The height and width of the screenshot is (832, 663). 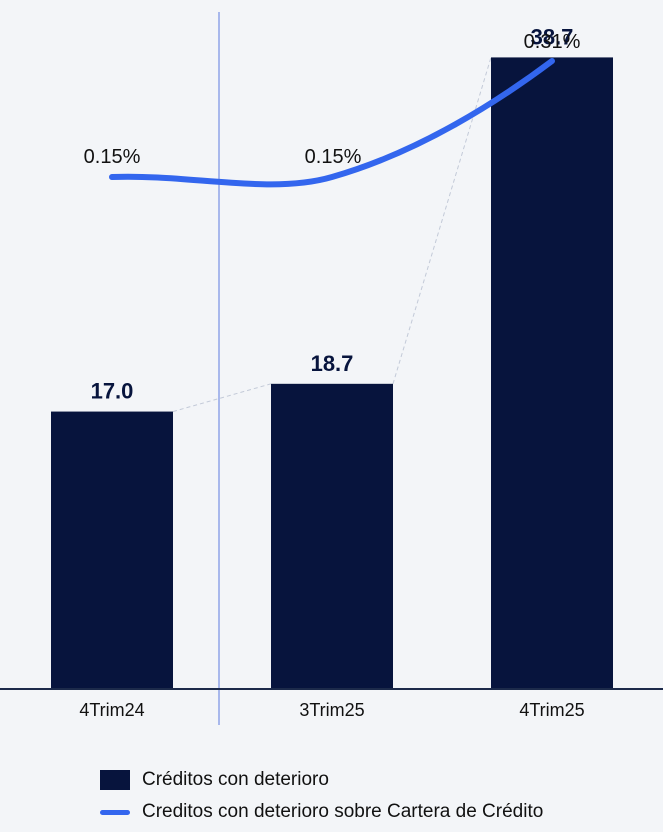 I want to click on ratio-value-label: 0.31%, so click(x=552, y=42).